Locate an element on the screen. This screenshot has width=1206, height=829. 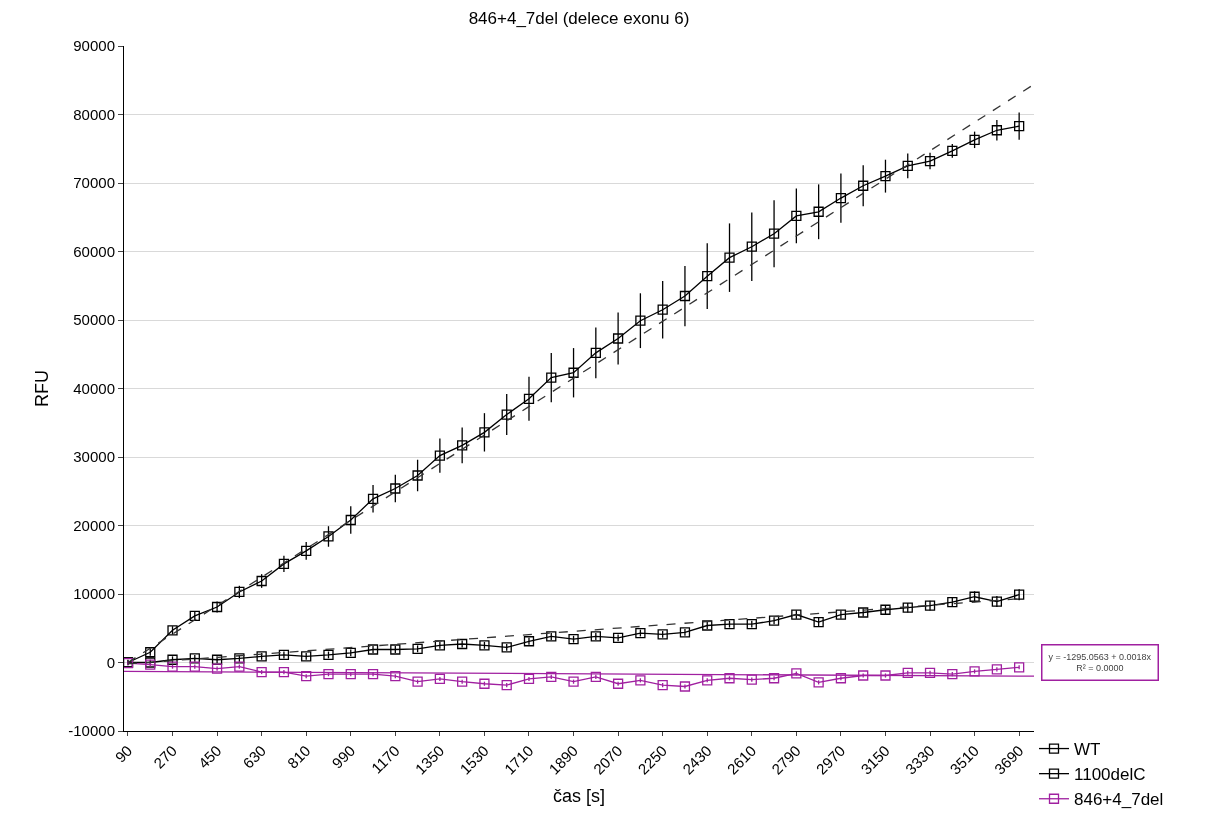
y-tick-label: 40000 is located at coordinates (94, 388).